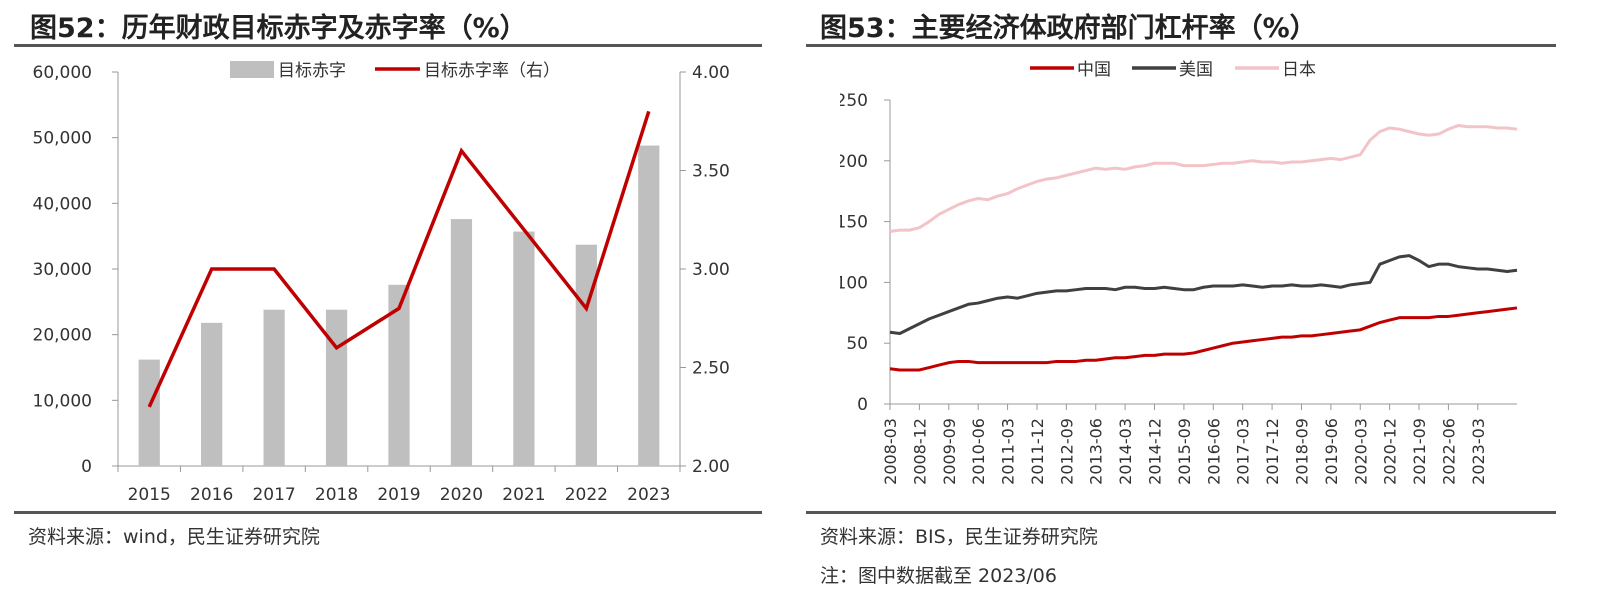 This screenshot has height=607, width=1611. I want to click on series-line-usa, so click(1203, 294).